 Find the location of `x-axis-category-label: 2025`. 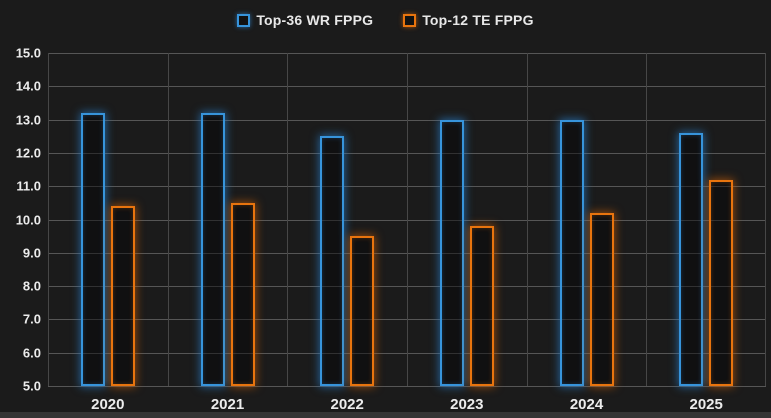

x-axis-category-label: 2025 is located at coordinates (706, 404).